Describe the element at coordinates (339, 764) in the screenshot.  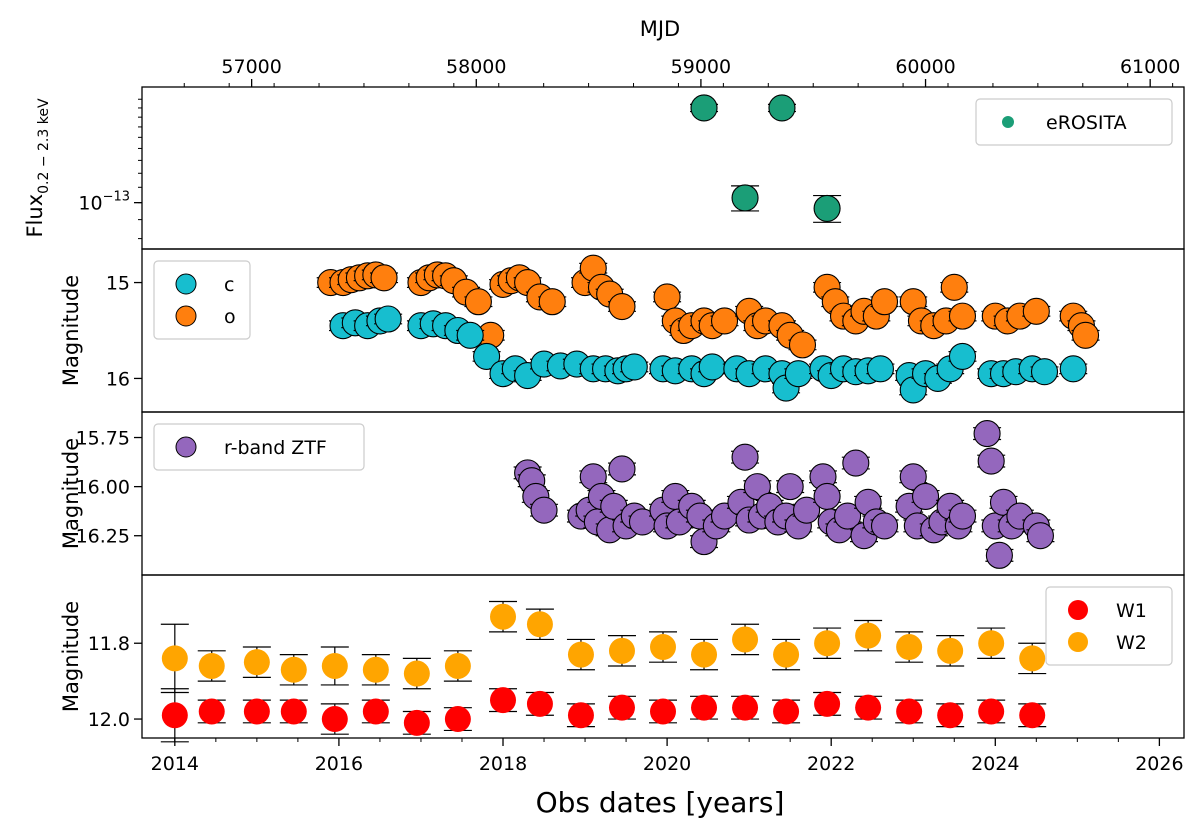
I see `x-tick-label: 2016` at that location.